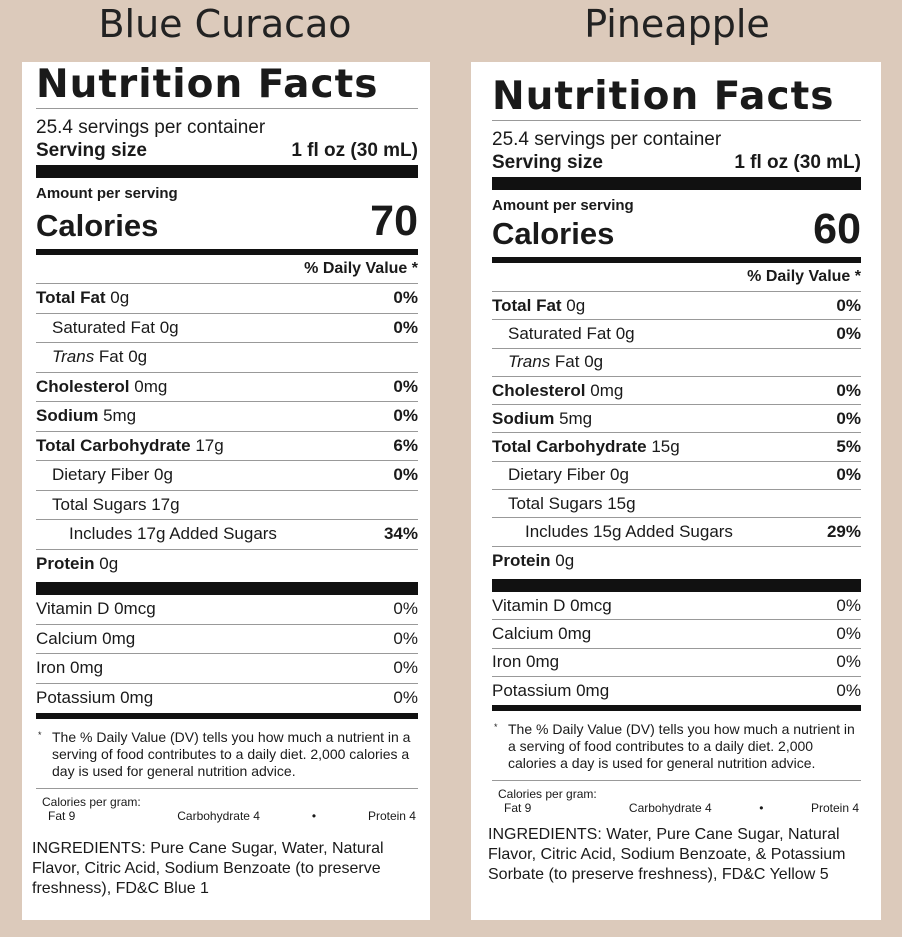 This screenshot has width=902, height=937. I want to click on total-carb-row: Total Carbohydrate 17g 6%, so click(227, 446).